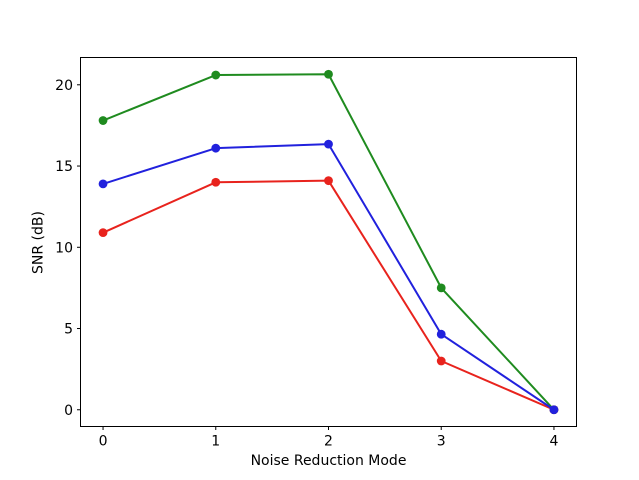 This screenshot has height=480, width=639. What do you see at coordinates (103, 442) in the screenshot?
I see `x-tick-label: 0` at bounding box center [103, 442].